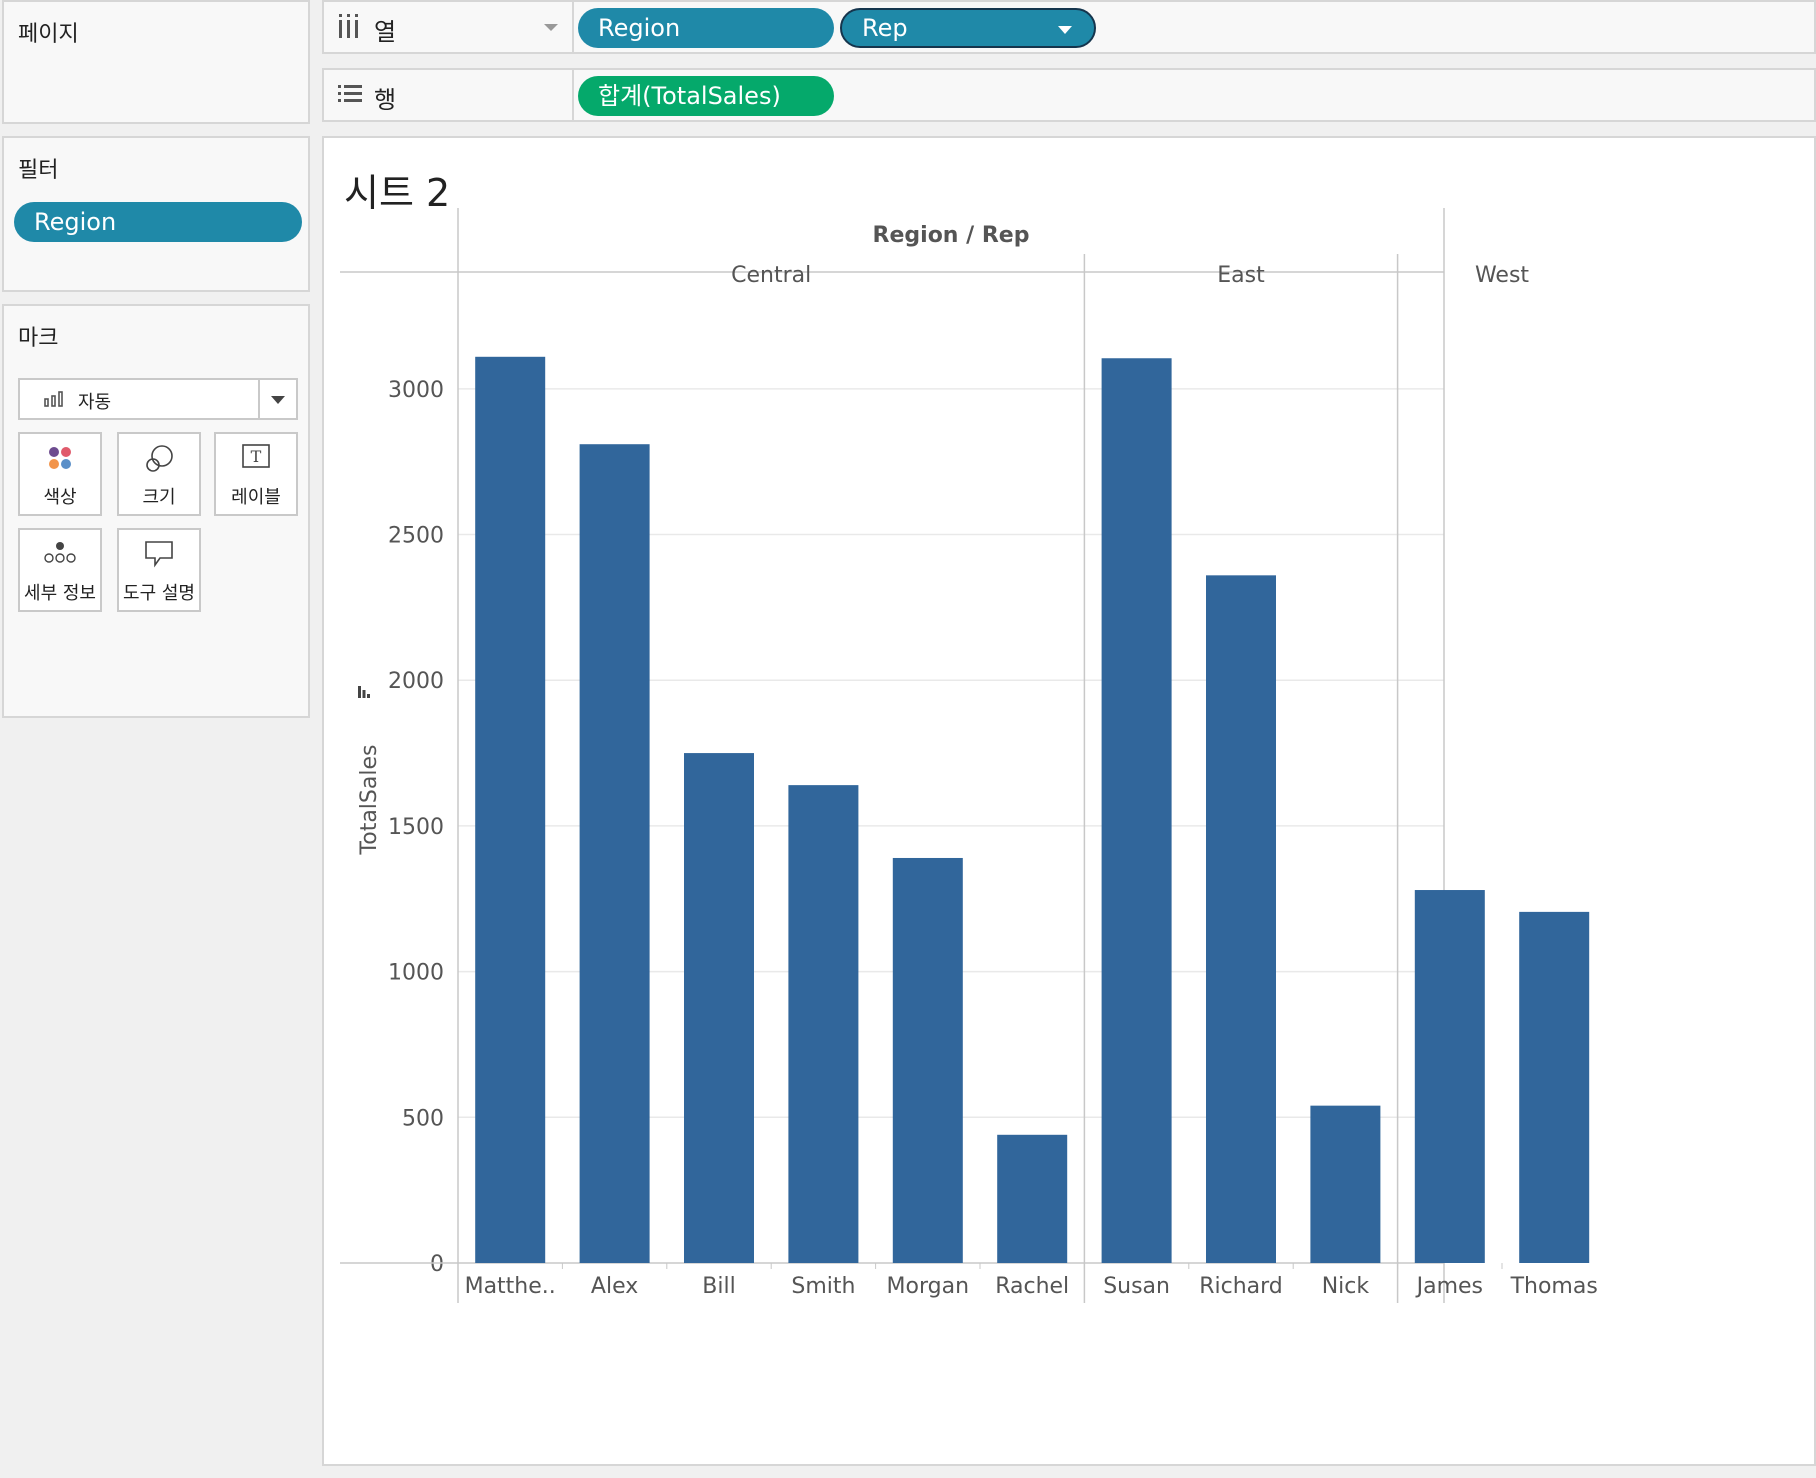  Describe the element at coordinates (159, 593) in the screenshot. I see `tooltip-card-label: 도구 설명` at that location.